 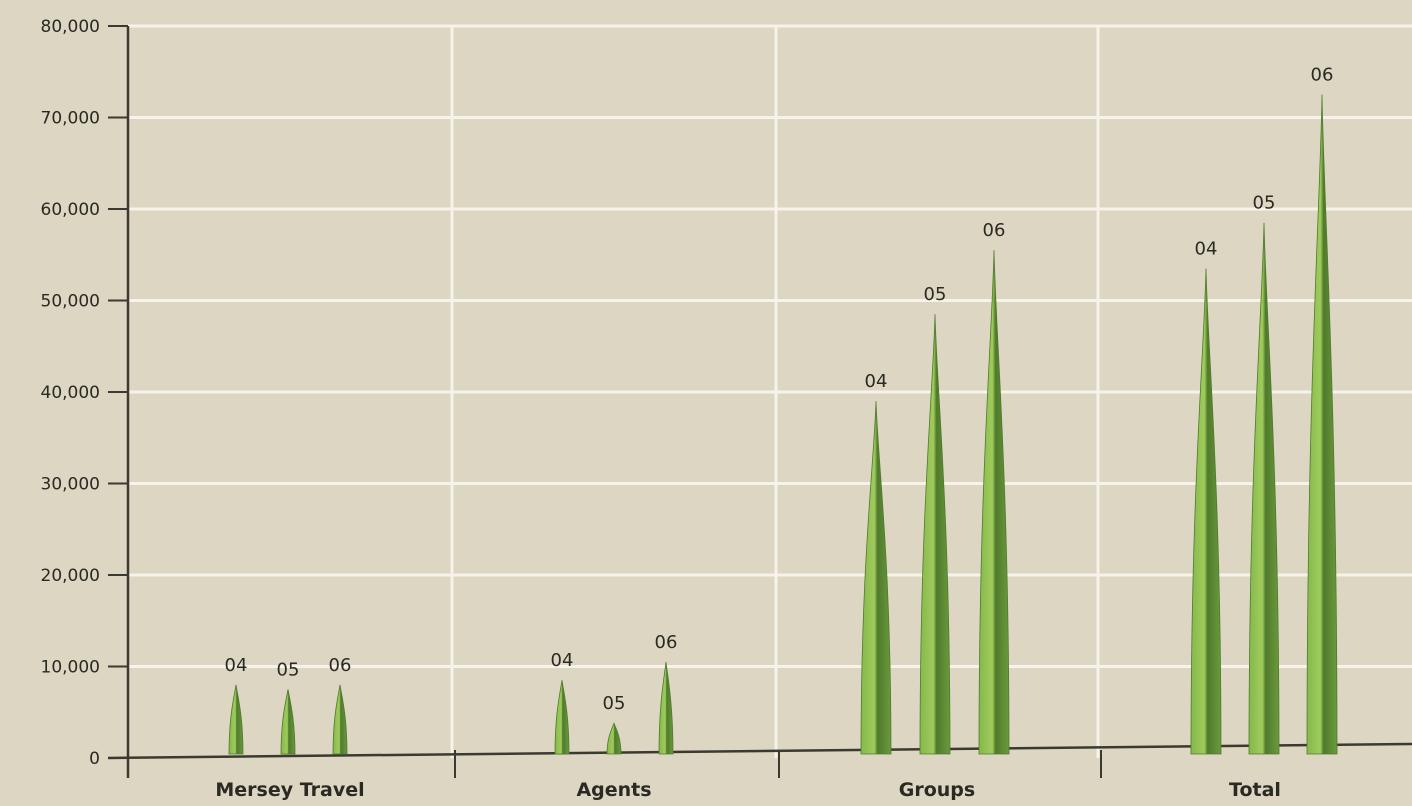 I want to click on y-tick-label: 40,000, so click(x=70, y=393).